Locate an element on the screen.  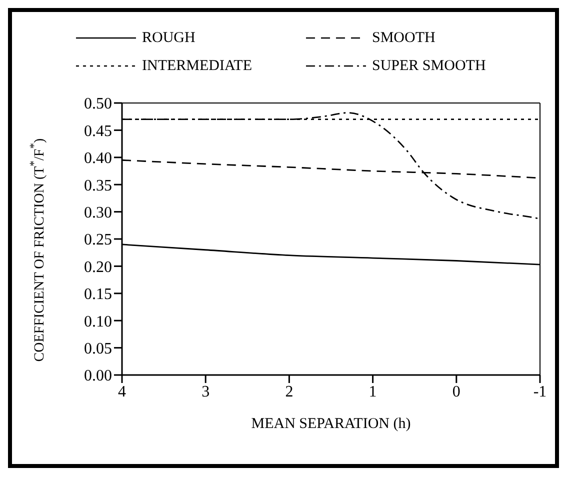
y-tick-label: 0.40 is located at coordinates (98, 159).